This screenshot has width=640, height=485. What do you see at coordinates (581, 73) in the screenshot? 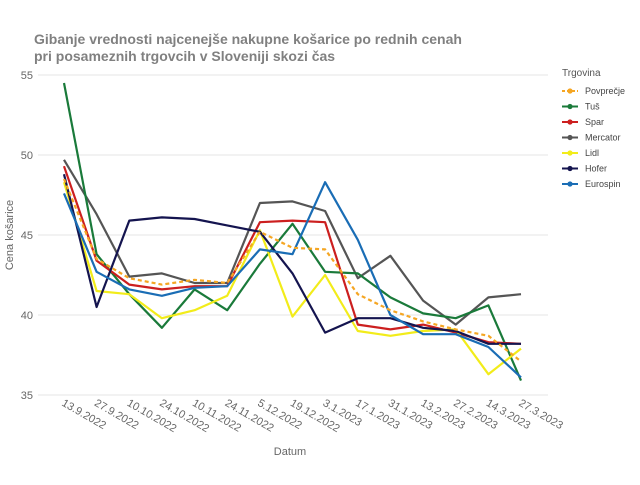
I see `legend-title: Trgovina` at bounding box center [581, 73].